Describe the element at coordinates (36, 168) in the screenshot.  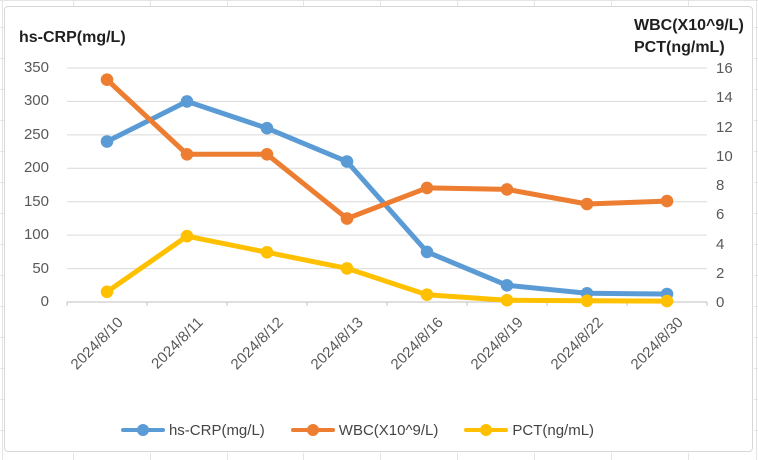
I see `left-axis-tick-label: 200` at that location.